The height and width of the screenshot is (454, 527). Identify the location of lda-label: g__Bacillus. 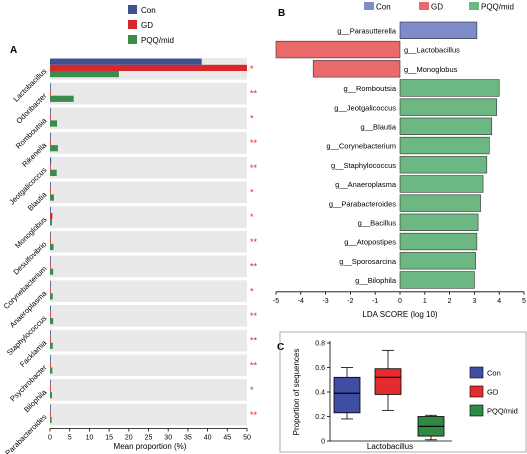
(377, 223).